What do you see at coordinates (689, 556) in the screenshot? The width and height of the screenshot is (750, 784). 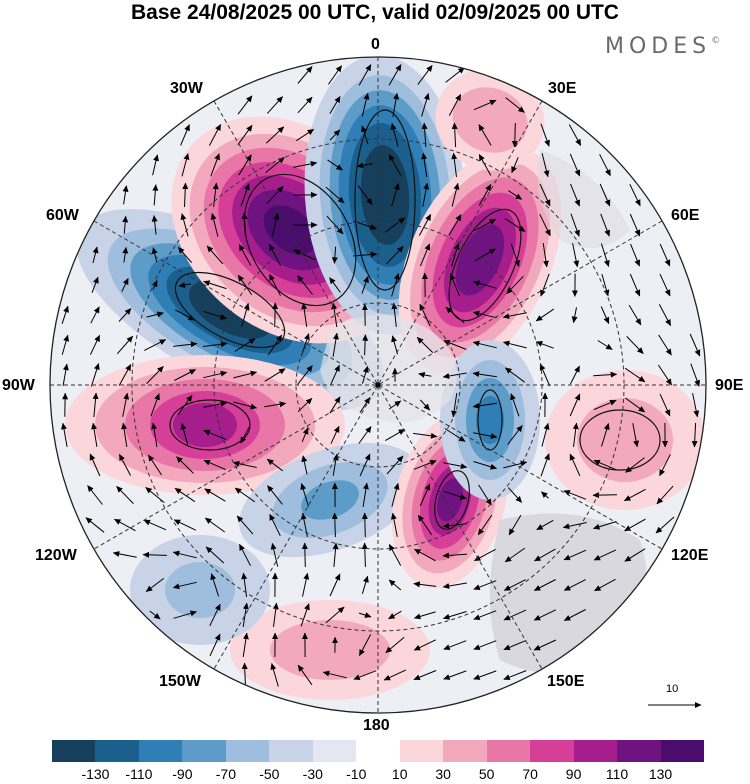 I see `longitude-label-120e: 120E` at bounding box center [689, 556].